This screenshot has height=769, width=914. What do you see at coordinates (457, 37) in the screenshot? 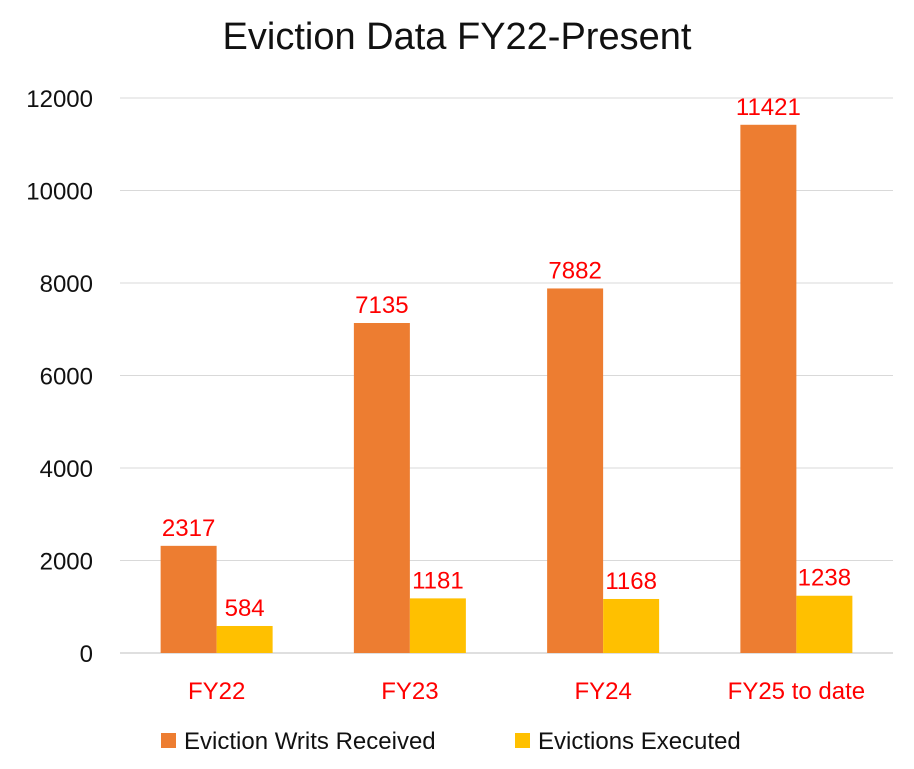
I see `chart-title: Eviction Data FY22-Present` at bounding box center [457, 37].